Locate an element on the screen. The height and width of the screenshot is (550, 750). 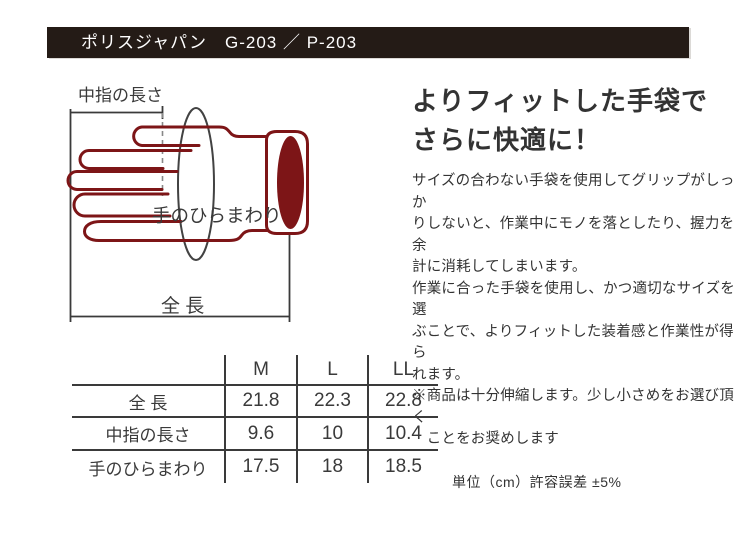
cell-value: 22.8 is located at coordinates (402, 400).